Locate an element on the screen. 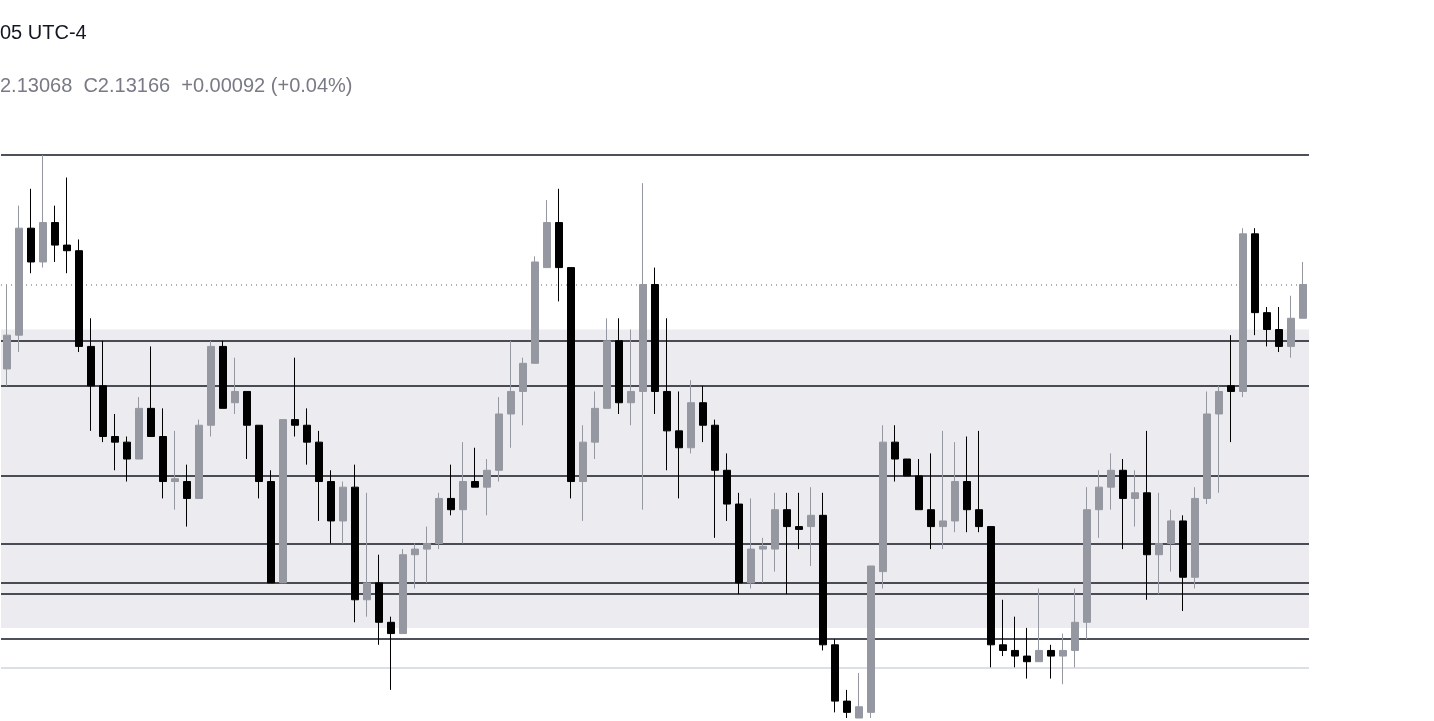  text: 05 UTC-4 is located at coordinates (43, 32).